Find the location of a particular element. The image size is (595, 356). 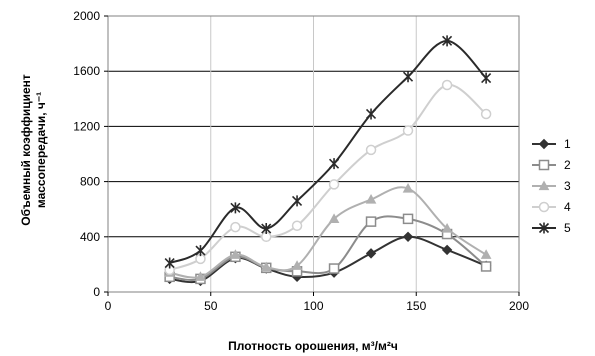

legend-item-3: 3 is located at coordinates (551, 186).